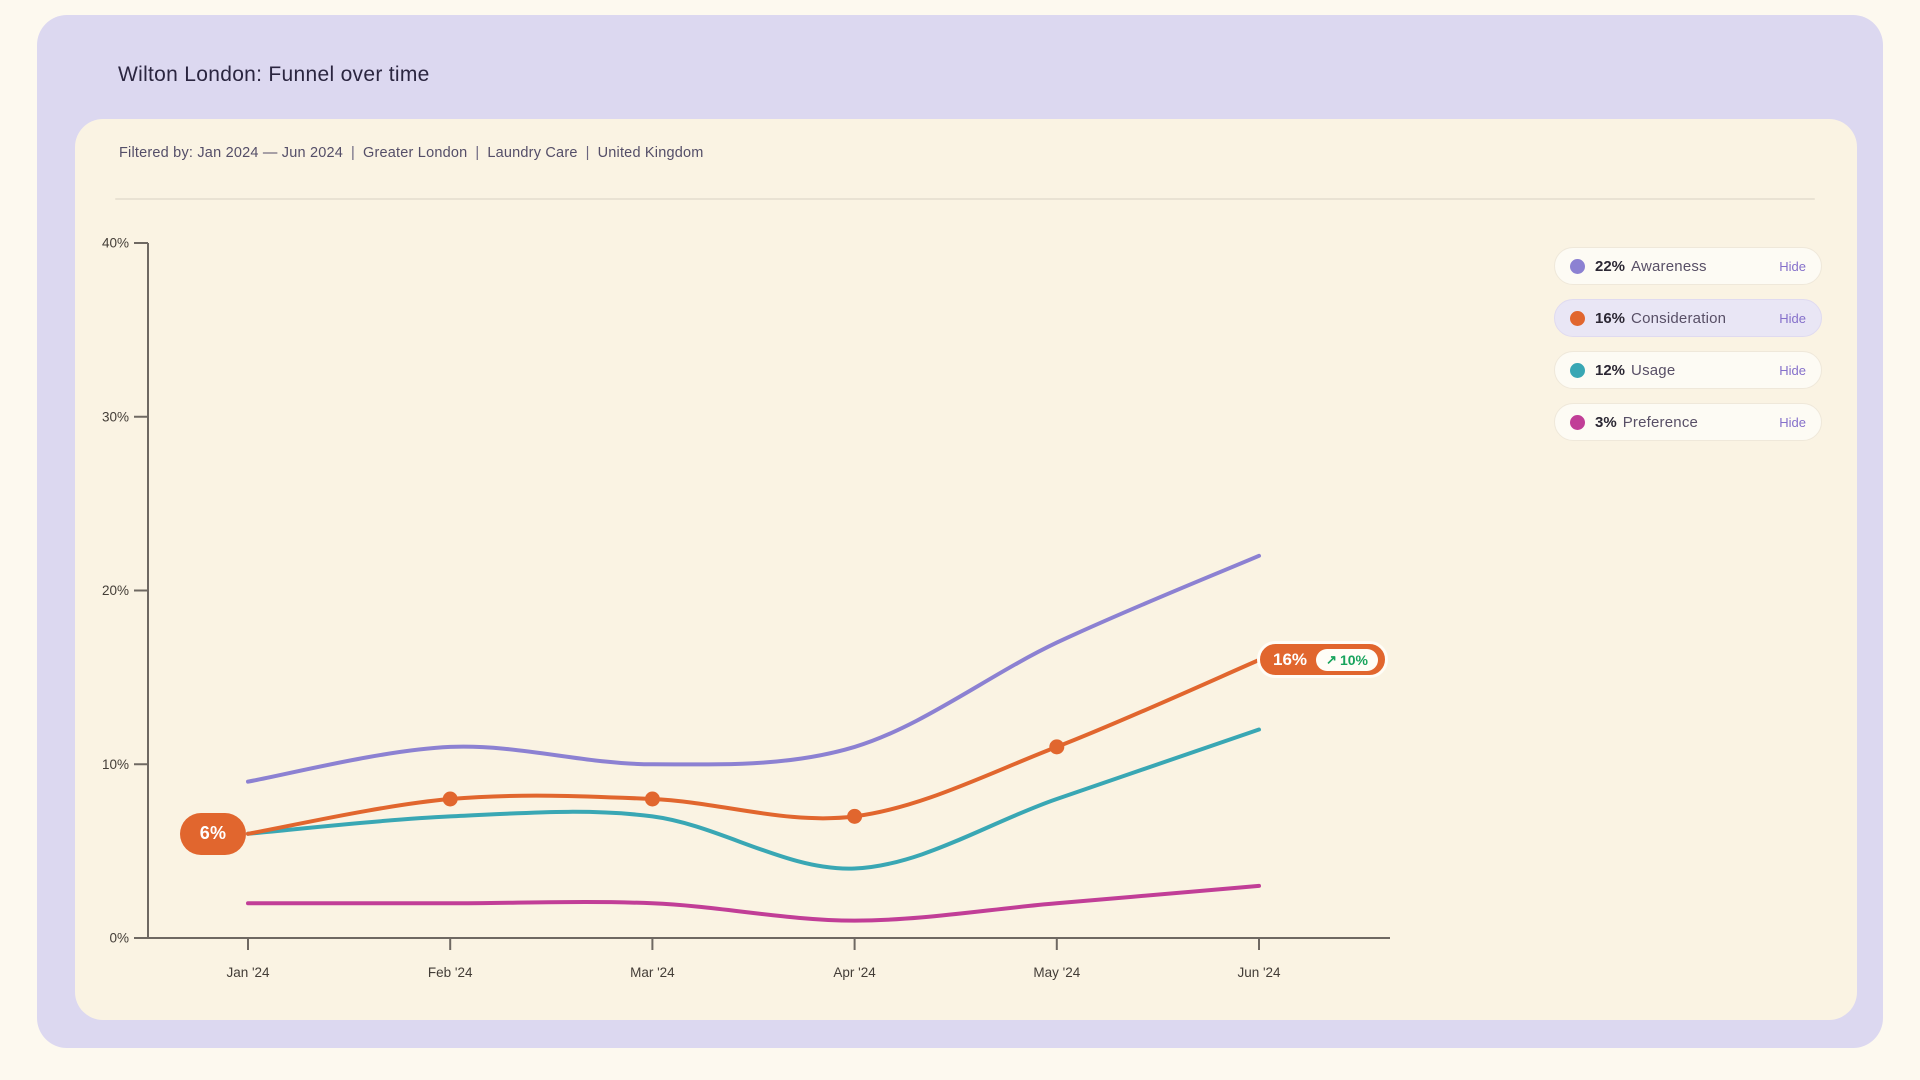 Image resolution: width=1920 pixels, height=1080 pixels. Describe the element at coordinates (115, 590) in the screenshot. I see `y-axis-label: 20%` at that location.